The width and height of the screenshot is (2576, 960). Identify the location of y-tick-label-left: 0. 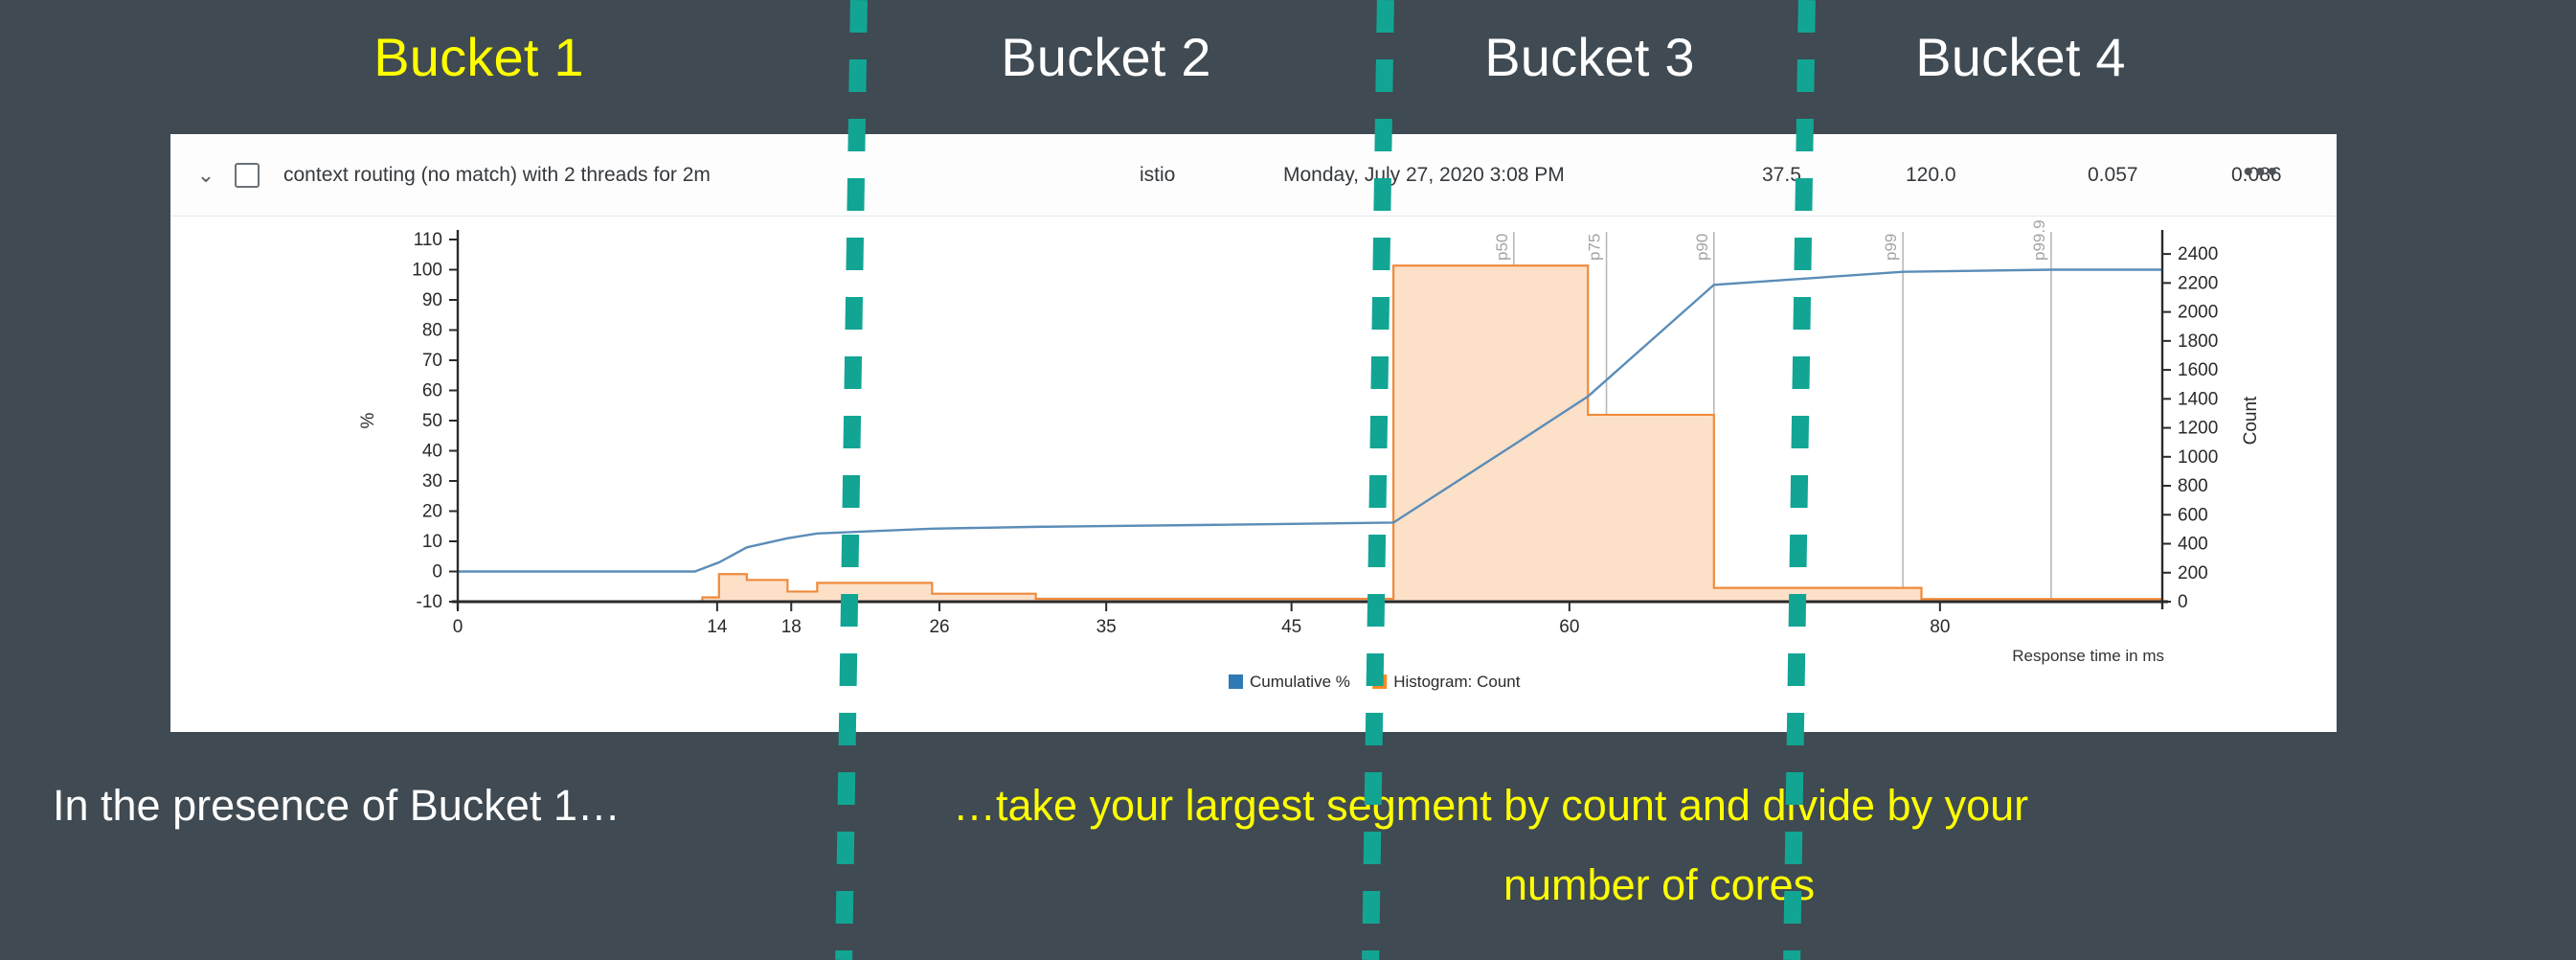
(437, 572).